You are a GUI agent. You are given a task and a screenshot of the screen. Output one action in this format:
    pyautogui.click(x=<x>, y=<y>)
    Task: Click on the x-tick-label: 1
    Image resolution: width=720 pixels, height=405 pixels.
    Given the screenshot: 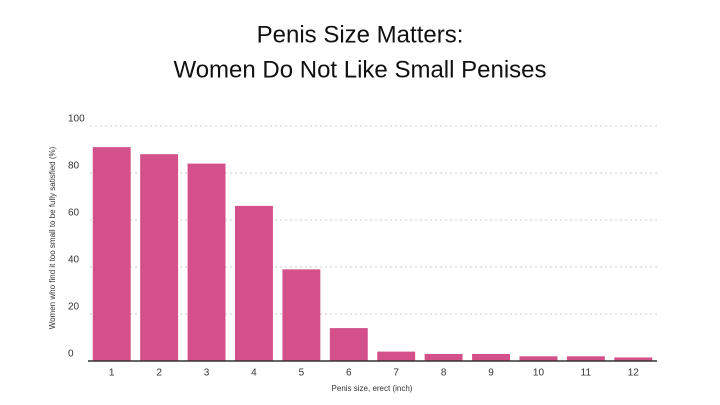 What is the action you would take?
    pyautogui.click(x=112, y=373)
    